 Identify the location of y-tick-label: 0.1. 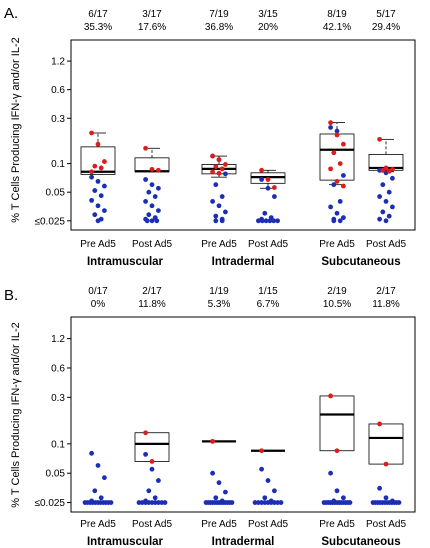
(58, 444).